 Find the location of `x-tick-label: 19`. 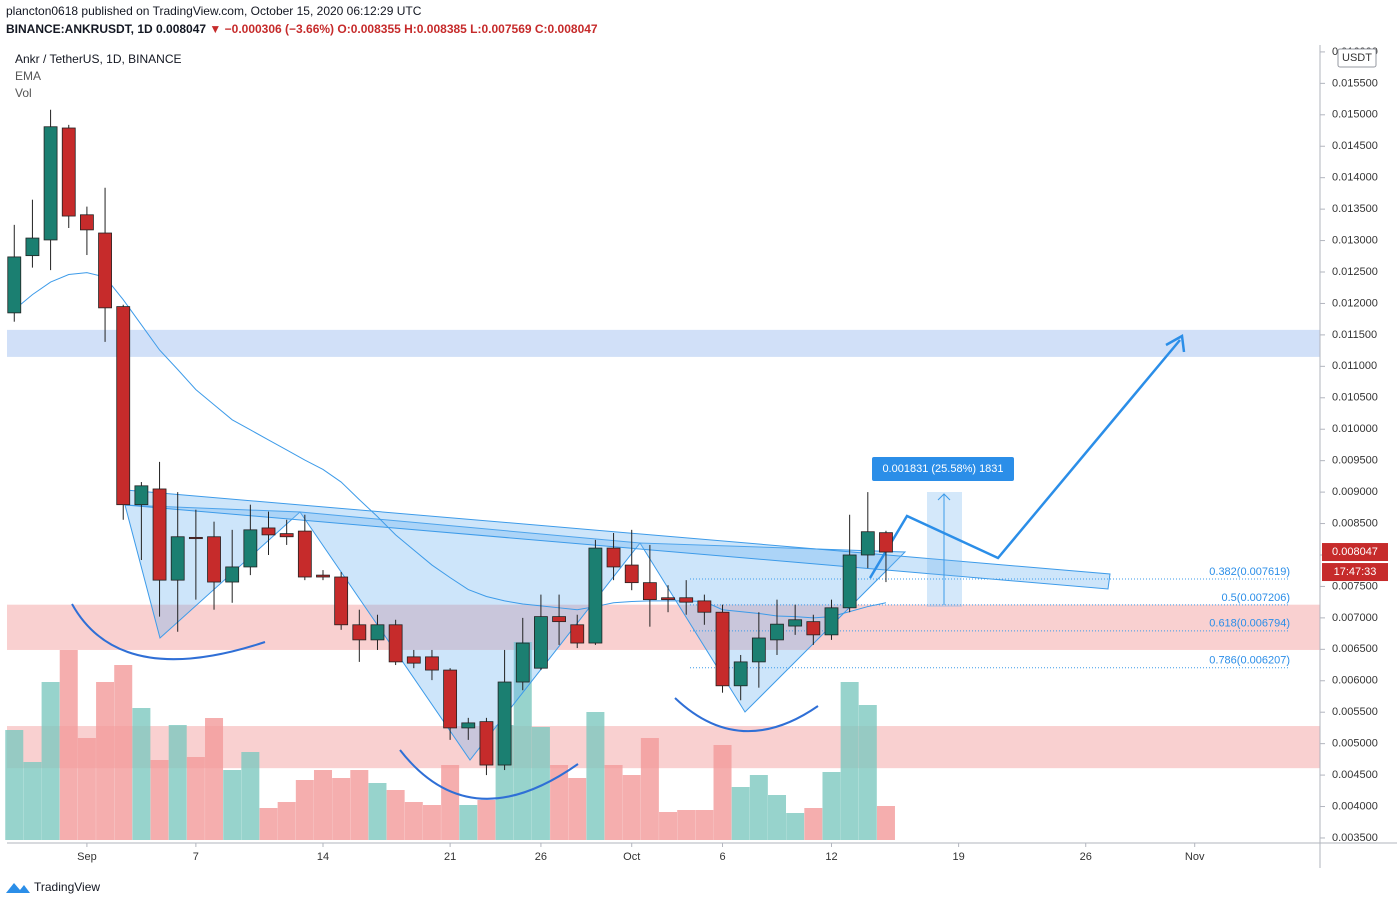

x-tick-label: 19 is located at coordinates (958, 857).